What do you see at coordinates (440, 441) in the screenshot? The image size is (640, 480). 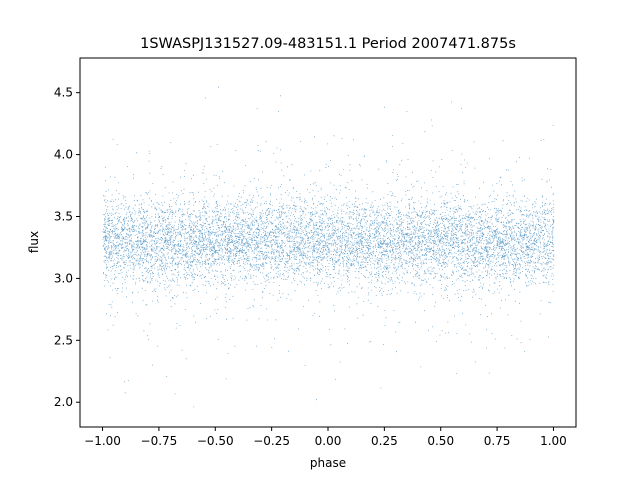 I see `x-tick-label: 0.50` at bounding box center [440, 441].